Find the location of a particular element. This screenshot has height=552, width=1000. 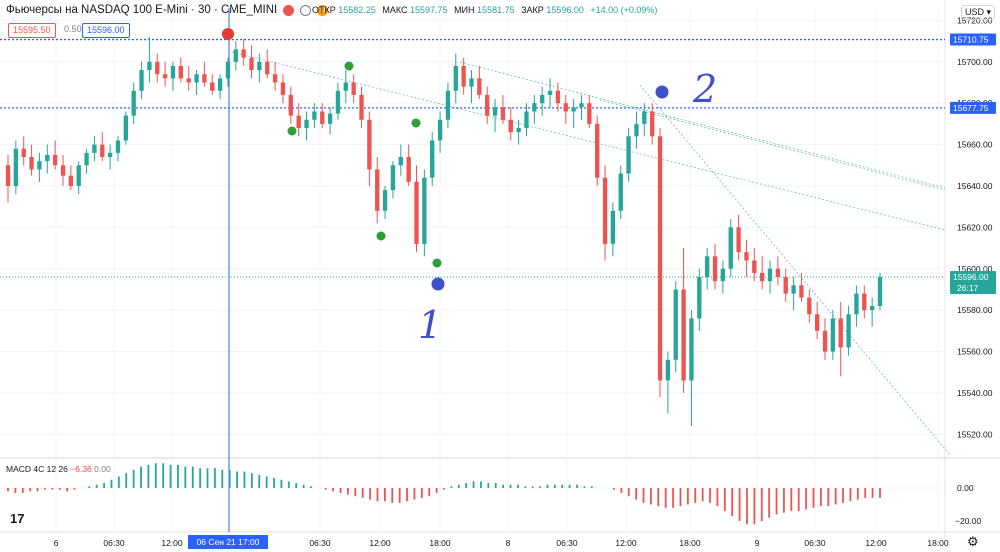

current-price-tag: 15596.00 is located at coordinates (971, 277).